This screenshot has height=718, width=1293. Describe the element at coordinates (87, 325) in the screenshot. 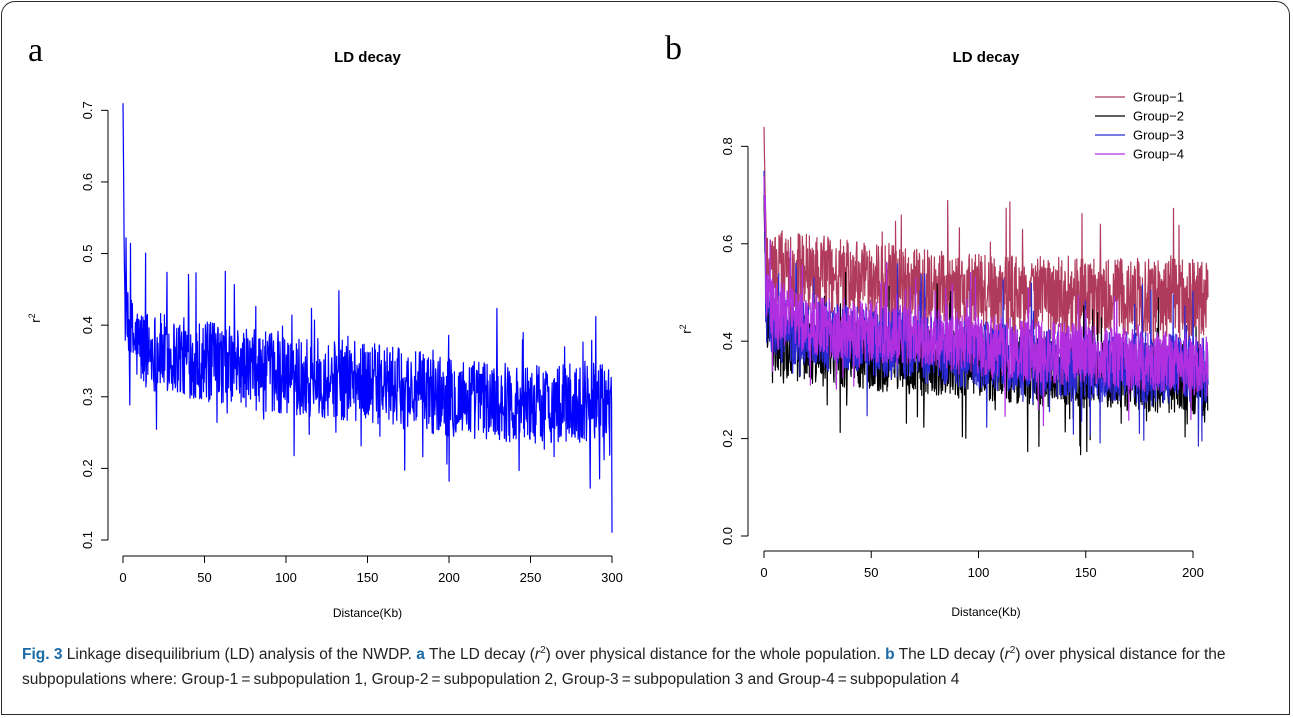

I see `chart-a-y-tick-label-3: 0.4` at that location.